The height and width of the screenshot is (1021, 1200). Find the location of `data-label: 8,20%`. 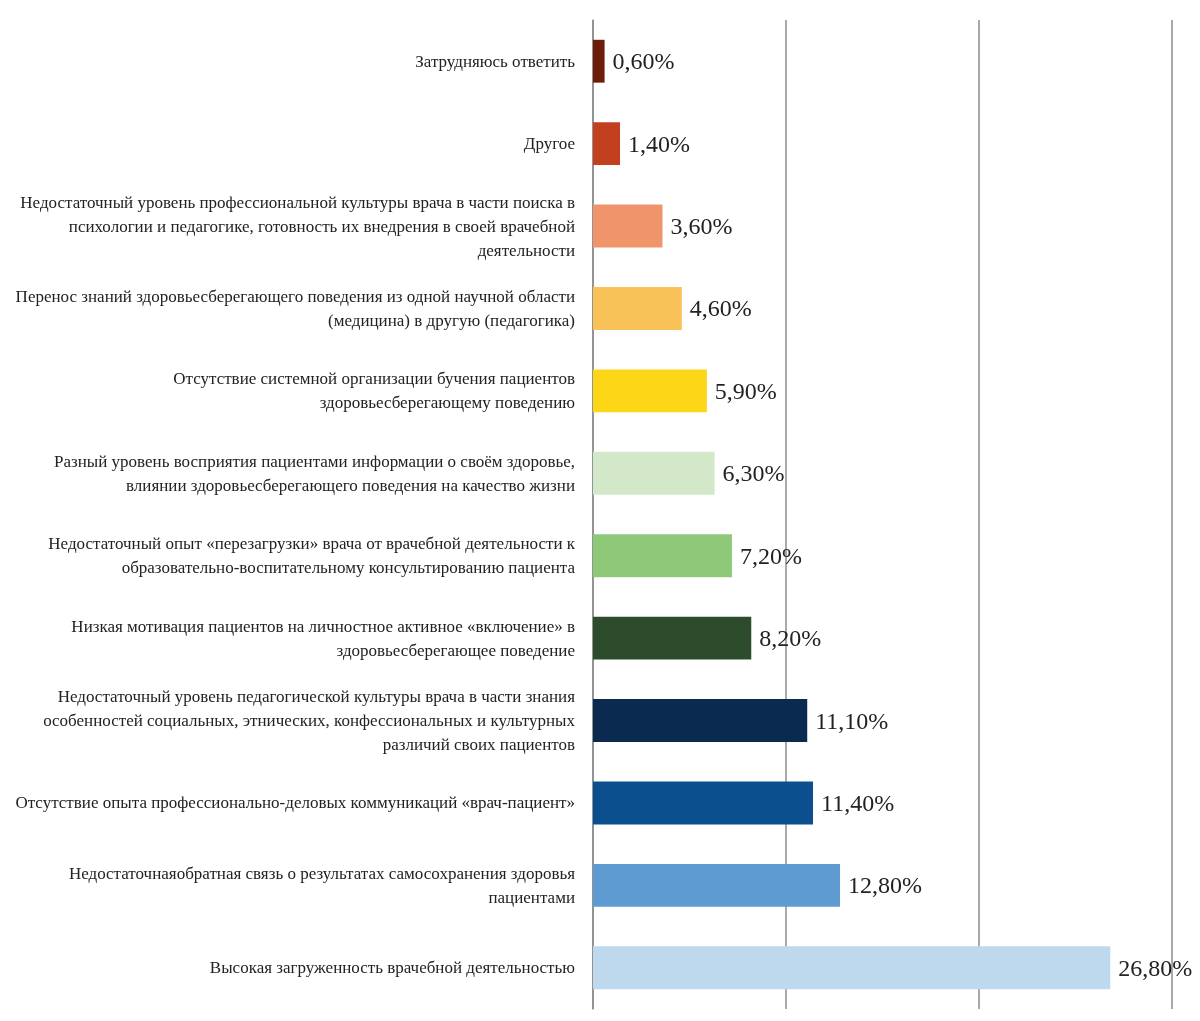

data-label: 8,20% is located at coordinates (790, 638).